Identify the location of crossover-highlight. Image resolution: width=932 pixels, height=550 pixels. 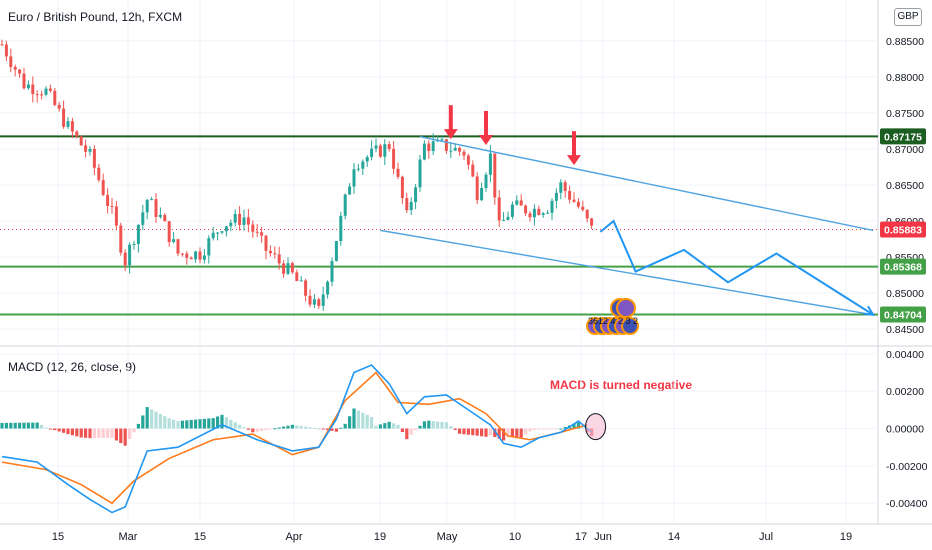
(596, 427).